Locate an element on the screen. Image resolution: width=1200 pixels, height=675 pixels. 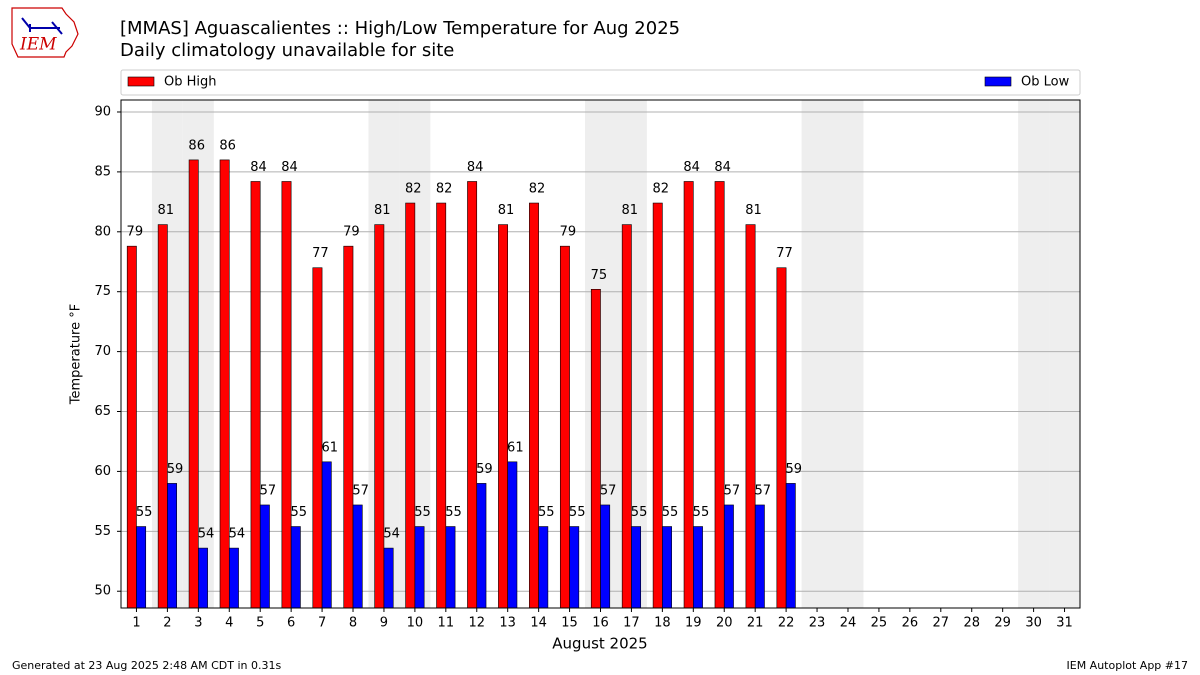
logo-text: IEM is located at coordinates (38, 45).